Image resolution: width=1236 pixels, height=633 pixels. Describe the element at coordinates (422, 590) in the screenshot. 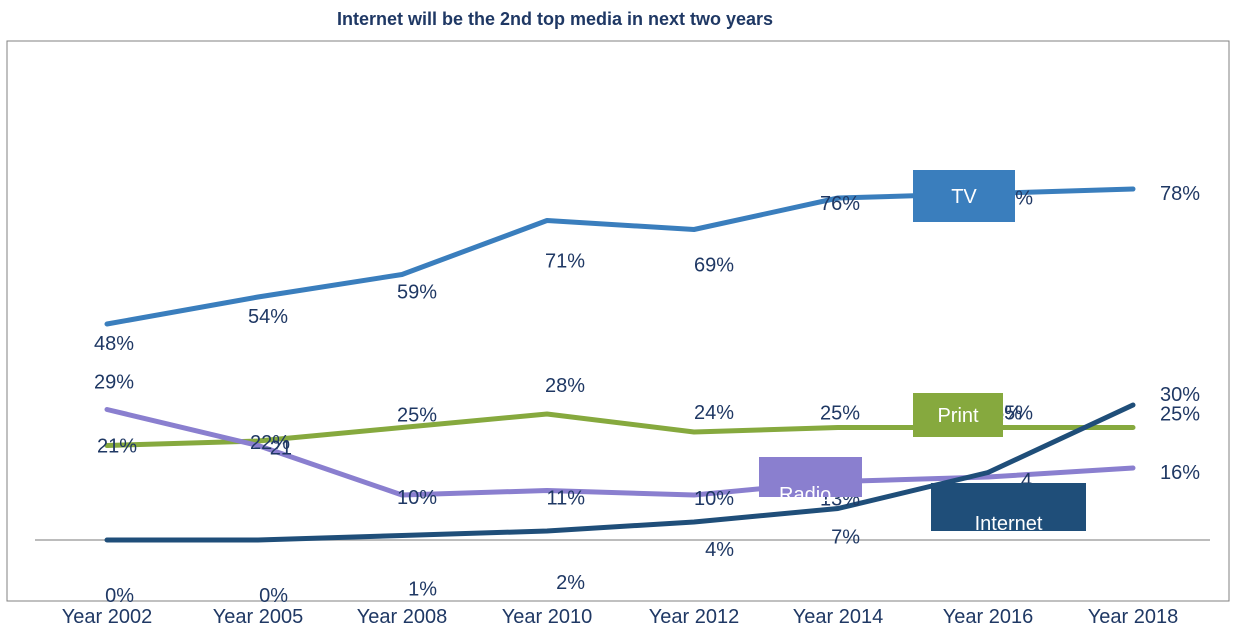

I see `data-label-internet-year-2008: 1%` at that location.